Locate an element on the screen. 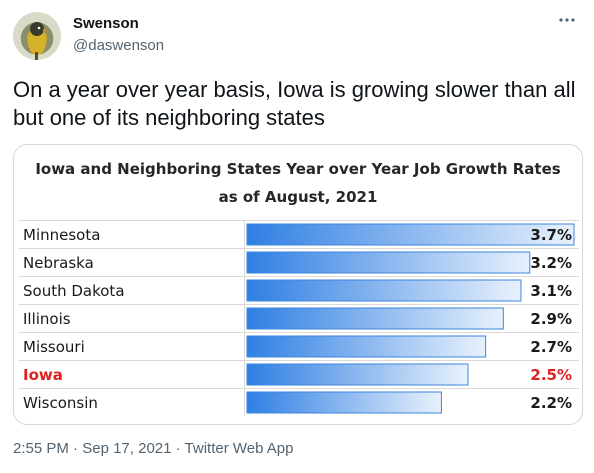  category-label: Iowa is located at coordinates (43, 375).